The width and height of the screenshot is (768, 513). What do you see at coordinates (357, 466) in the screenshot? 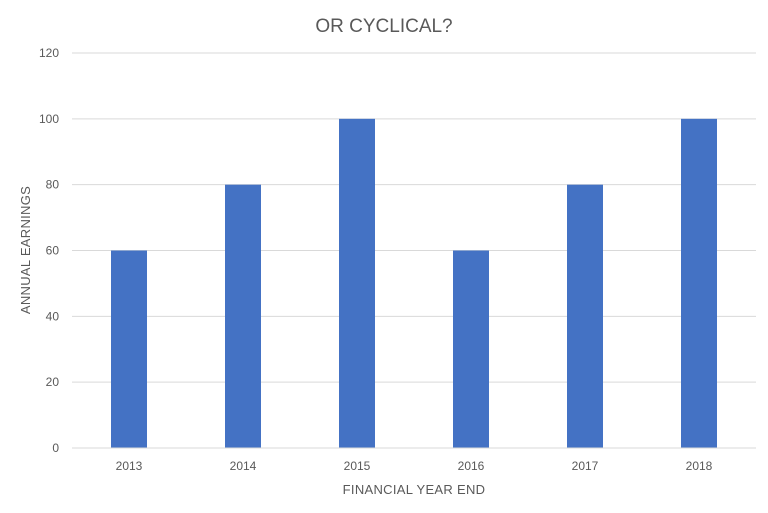
I see `x-tick-label: 2015` at bounding box center [357, 466].